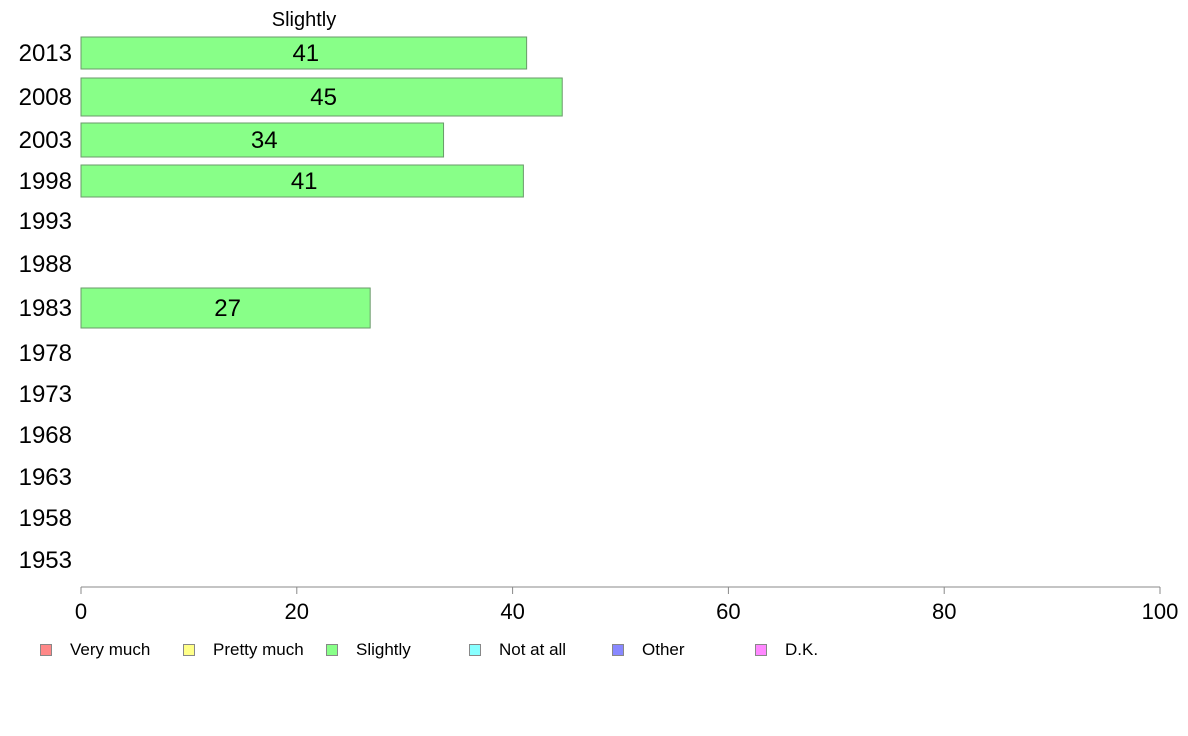 This screenshot has width=1188, height=736. What do you see at coordinates (383, 649) in the screenshot?
I see `legend-label: Slightly` at bounding box center [383, 649].